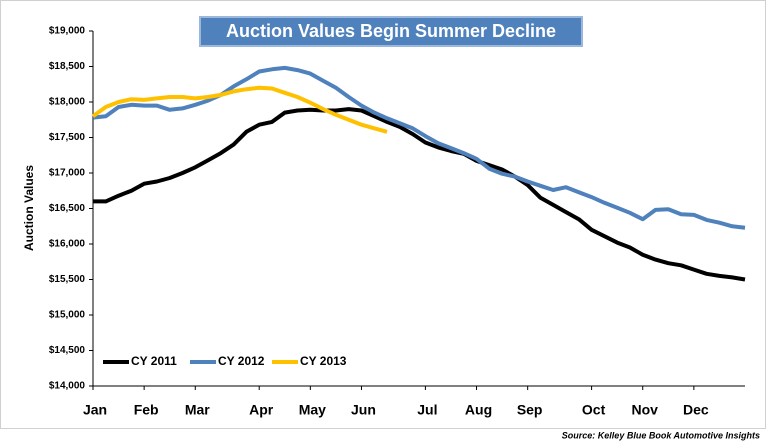 This screenshot has height=443, width=766. What do you see at coordinates (146, 410) in the screenshot?
I see `x-tick-label: Feb` at bounding box center [146, 410].